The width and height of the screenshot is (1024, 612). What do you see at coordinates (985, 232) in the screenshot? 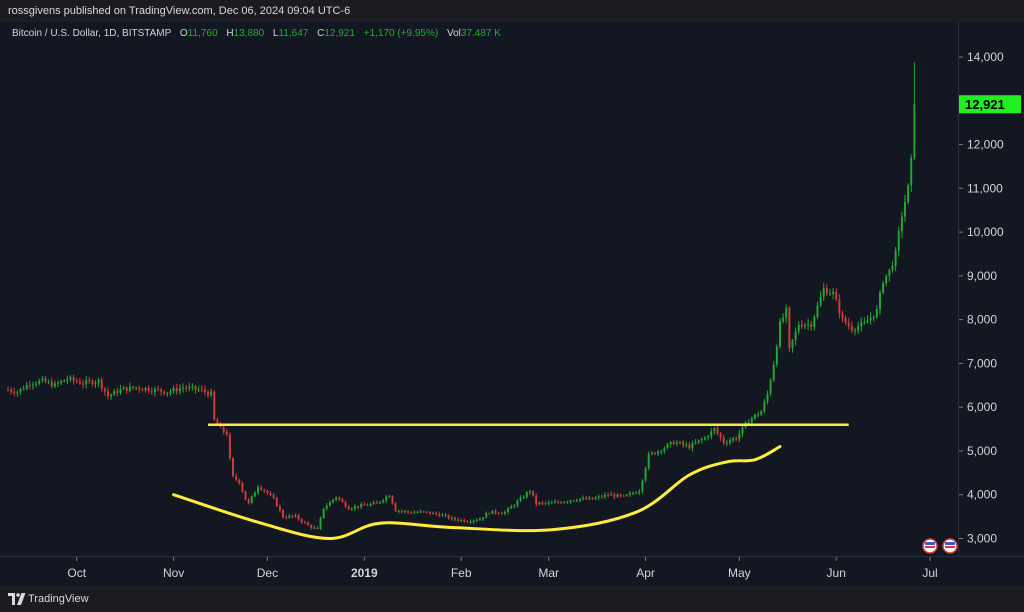
I see `price-tick-label: 10,000` at bounding box center [985, 232].